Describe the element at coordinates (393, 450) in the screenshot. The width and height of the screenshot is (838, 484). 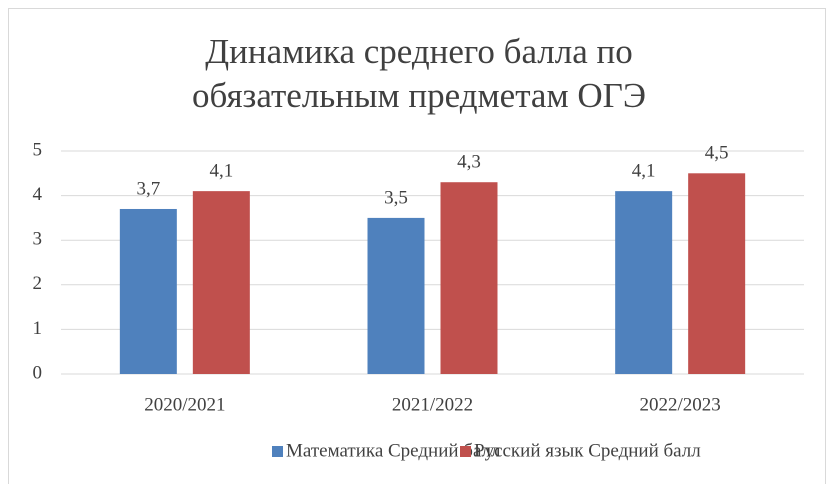
I see `legend-label: Математика Средний балл` at that location.